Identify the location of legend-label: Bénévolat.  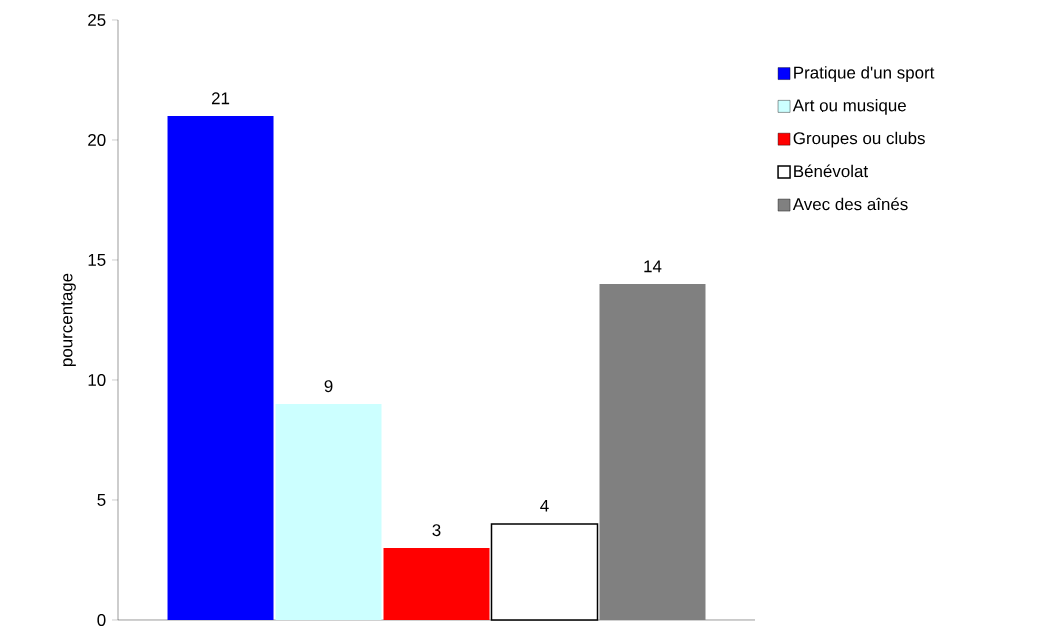
(831, 171).